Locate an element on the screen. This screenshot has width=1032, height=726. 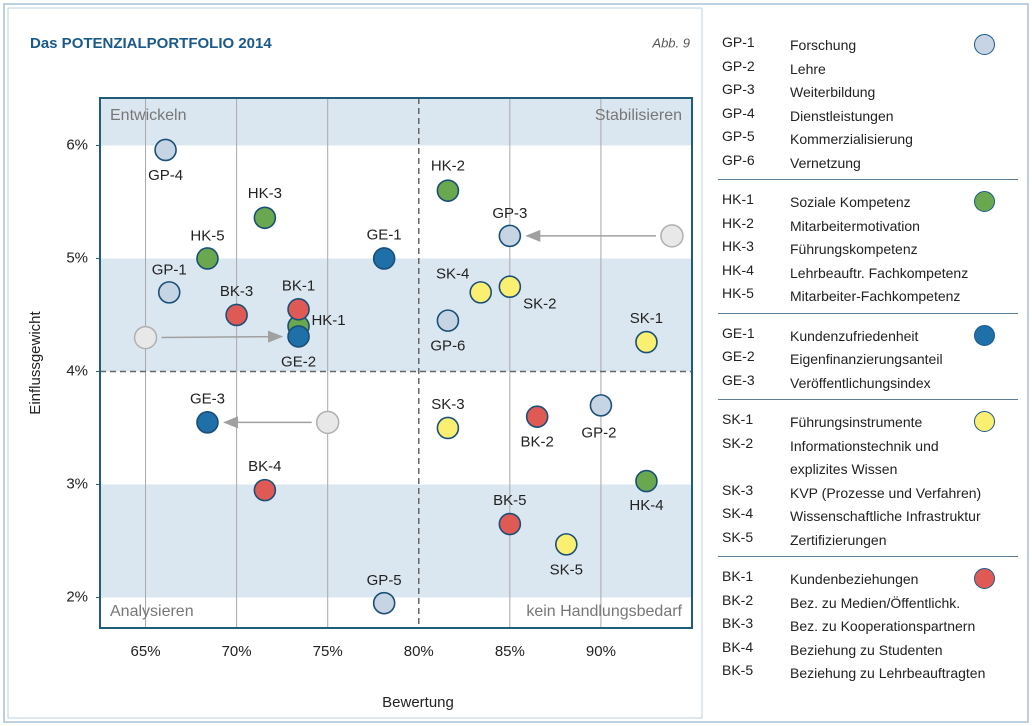
point-label: HK-2 is located at coordinates (448, 166).